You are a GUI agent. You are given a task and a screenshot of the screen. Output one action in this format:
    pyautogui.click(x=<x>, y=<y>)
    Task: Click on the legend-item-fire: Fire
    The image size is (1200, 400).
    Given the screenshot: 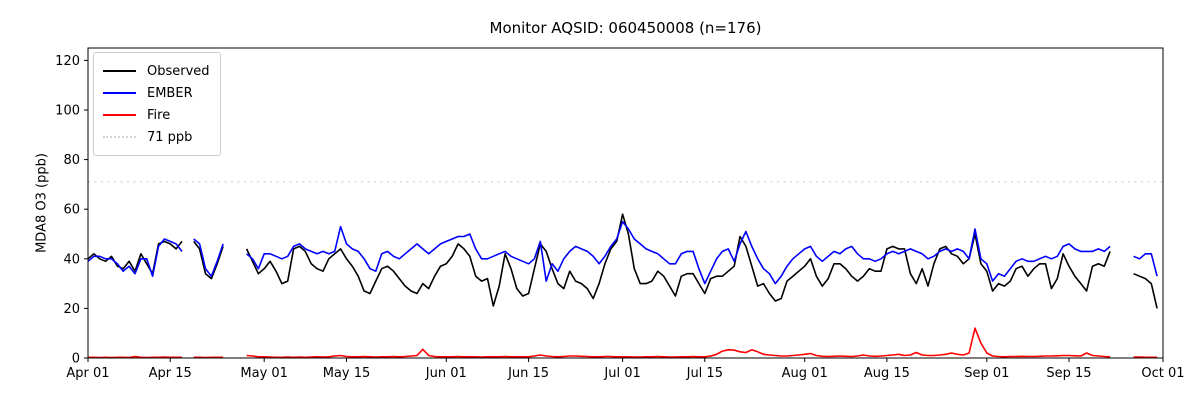 What is the action you would take?
    pyautogui.click(x=156, y=115)
    